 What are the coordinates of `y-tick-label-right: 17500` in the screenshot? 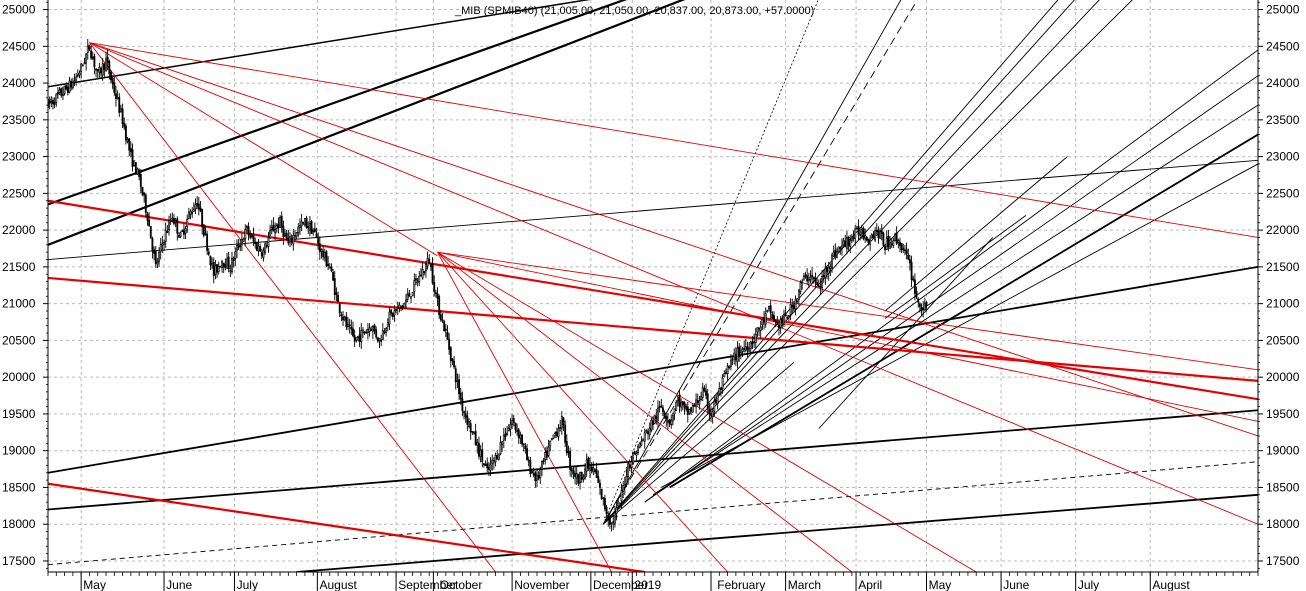 It's located at (1283, 561).